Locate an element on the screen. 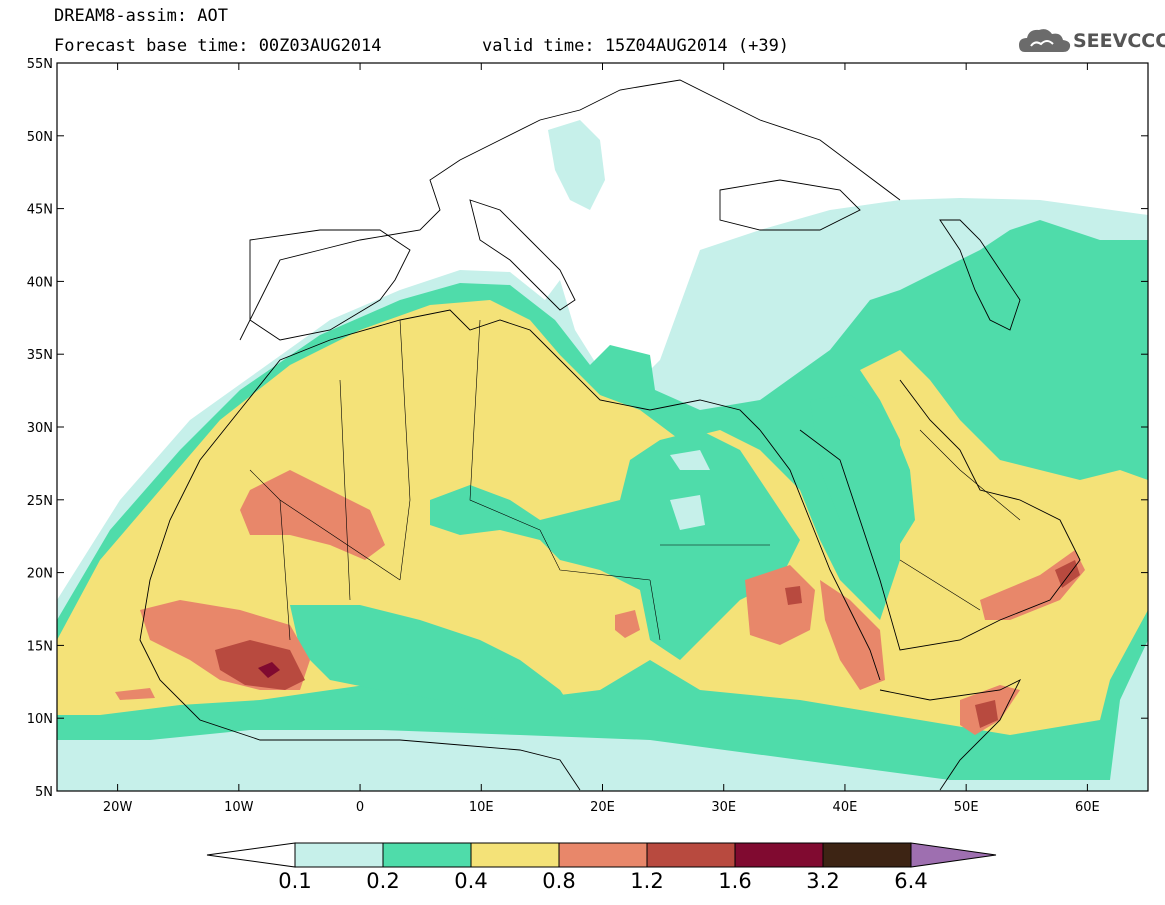 The height and width of the screenshot is (905, 1165). coastline-red-sea is located at coordinates (820, 555).